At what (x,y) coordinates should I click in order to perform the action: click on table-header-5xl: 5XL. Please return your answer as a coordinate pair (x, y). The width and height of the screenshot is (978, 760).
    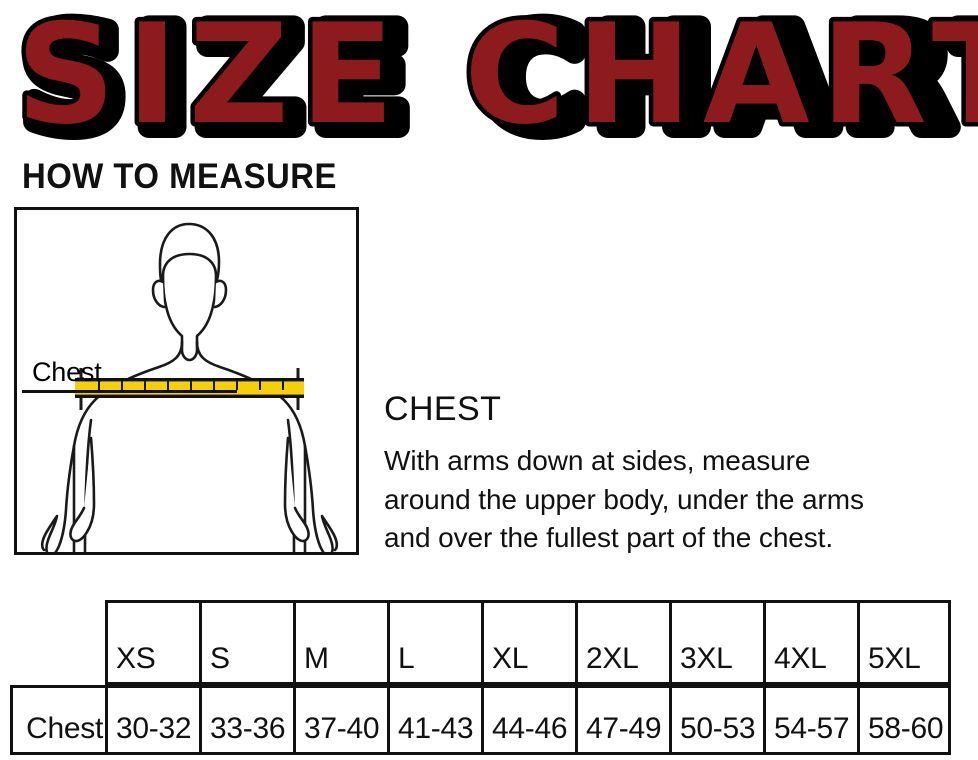
    Looking at the image, I should click on (904, 642).